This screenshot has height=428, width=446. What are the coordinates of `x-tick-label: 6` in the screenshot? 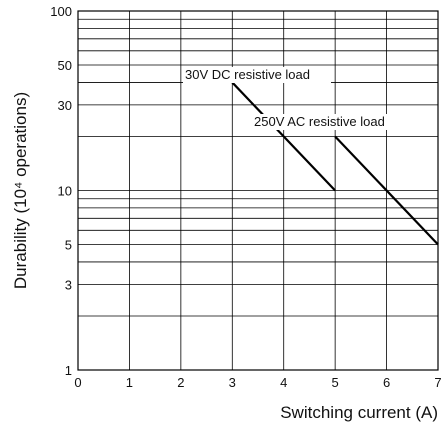 It's located at (386, 382).